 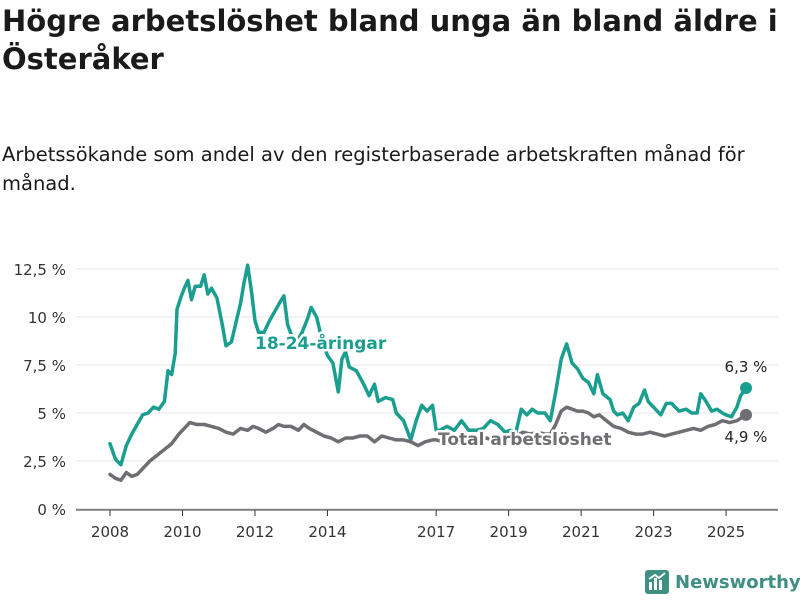 I want to click on y-tick-label: 5 %, so click(x=51, y=414).